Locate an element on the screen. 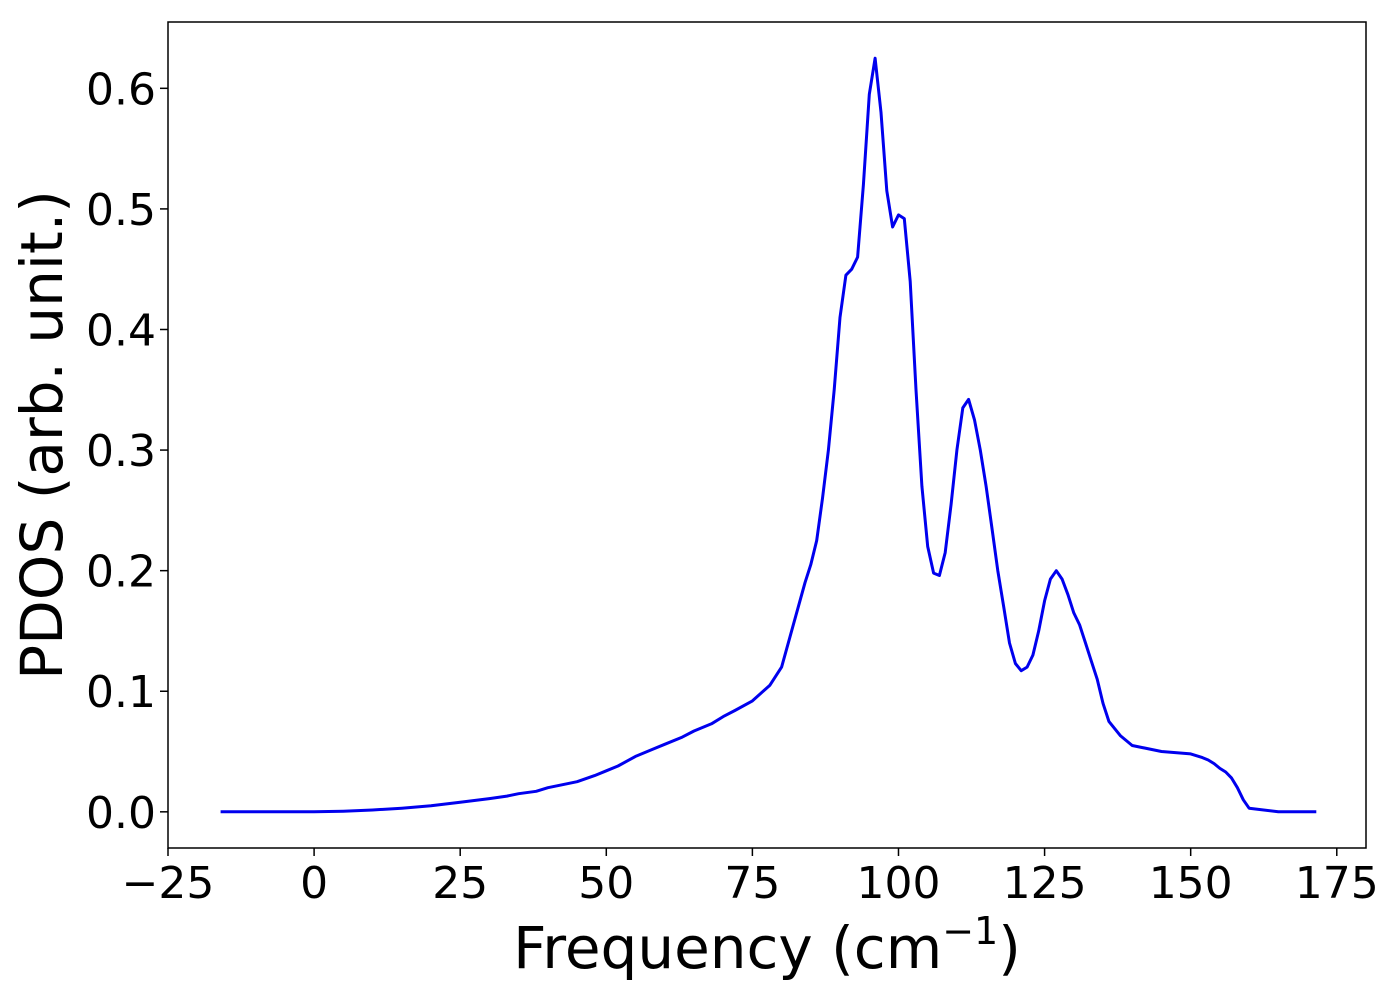 The width and height of the screenshot is (1400, 1000). x-tick-label: 125 is located at coordinates (1045, 883).